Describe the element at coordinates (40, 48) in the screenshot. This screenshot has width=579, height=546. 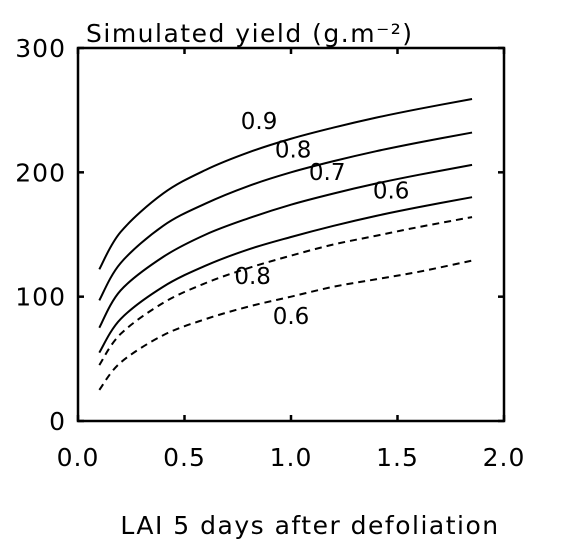
I see `y-tick-label: 300` at that location.